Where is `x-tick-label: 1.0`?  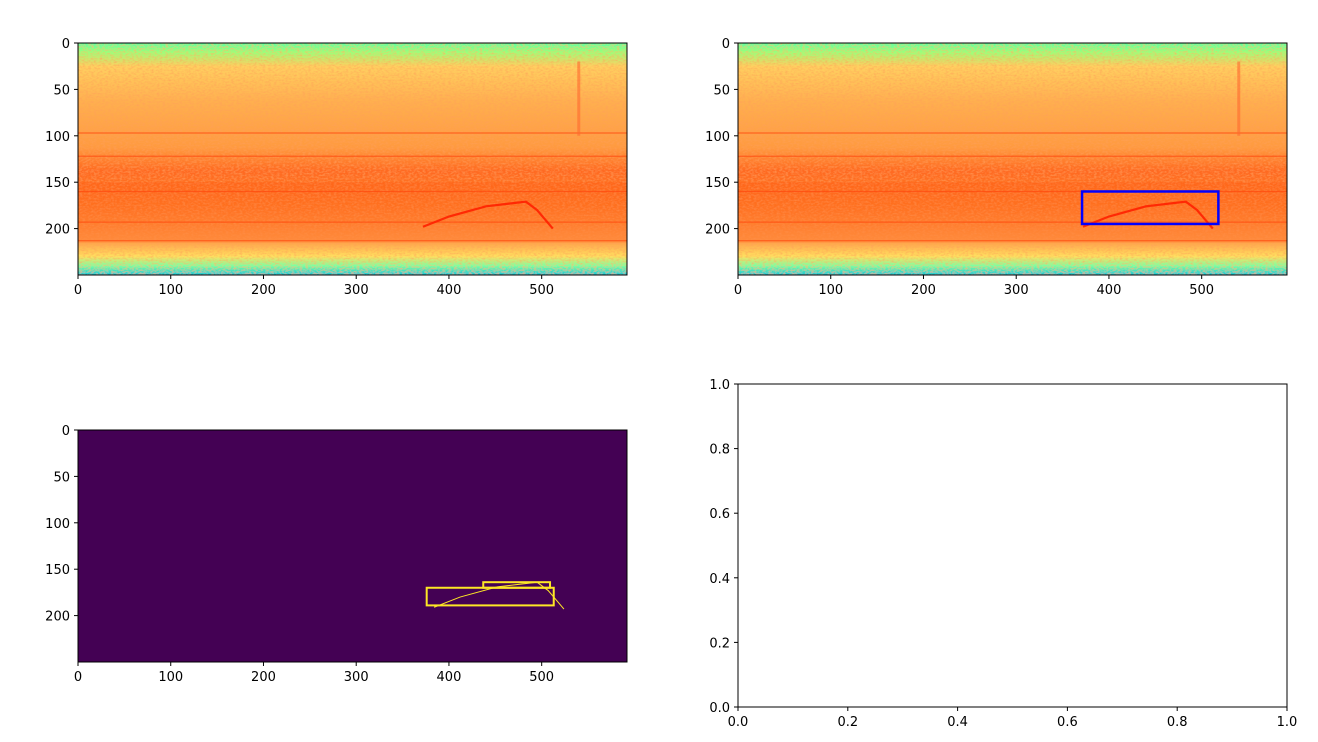 x-tick-label: 1.0 is located at coordinates (1287, 722).